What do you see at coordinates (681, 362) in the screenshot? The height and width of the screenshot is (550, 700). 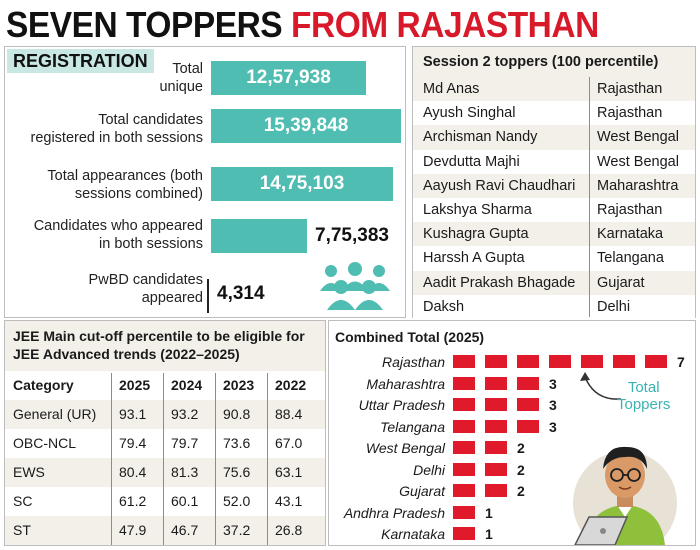 I see `chart-value-label: 7` at bounding box center [681, 362].